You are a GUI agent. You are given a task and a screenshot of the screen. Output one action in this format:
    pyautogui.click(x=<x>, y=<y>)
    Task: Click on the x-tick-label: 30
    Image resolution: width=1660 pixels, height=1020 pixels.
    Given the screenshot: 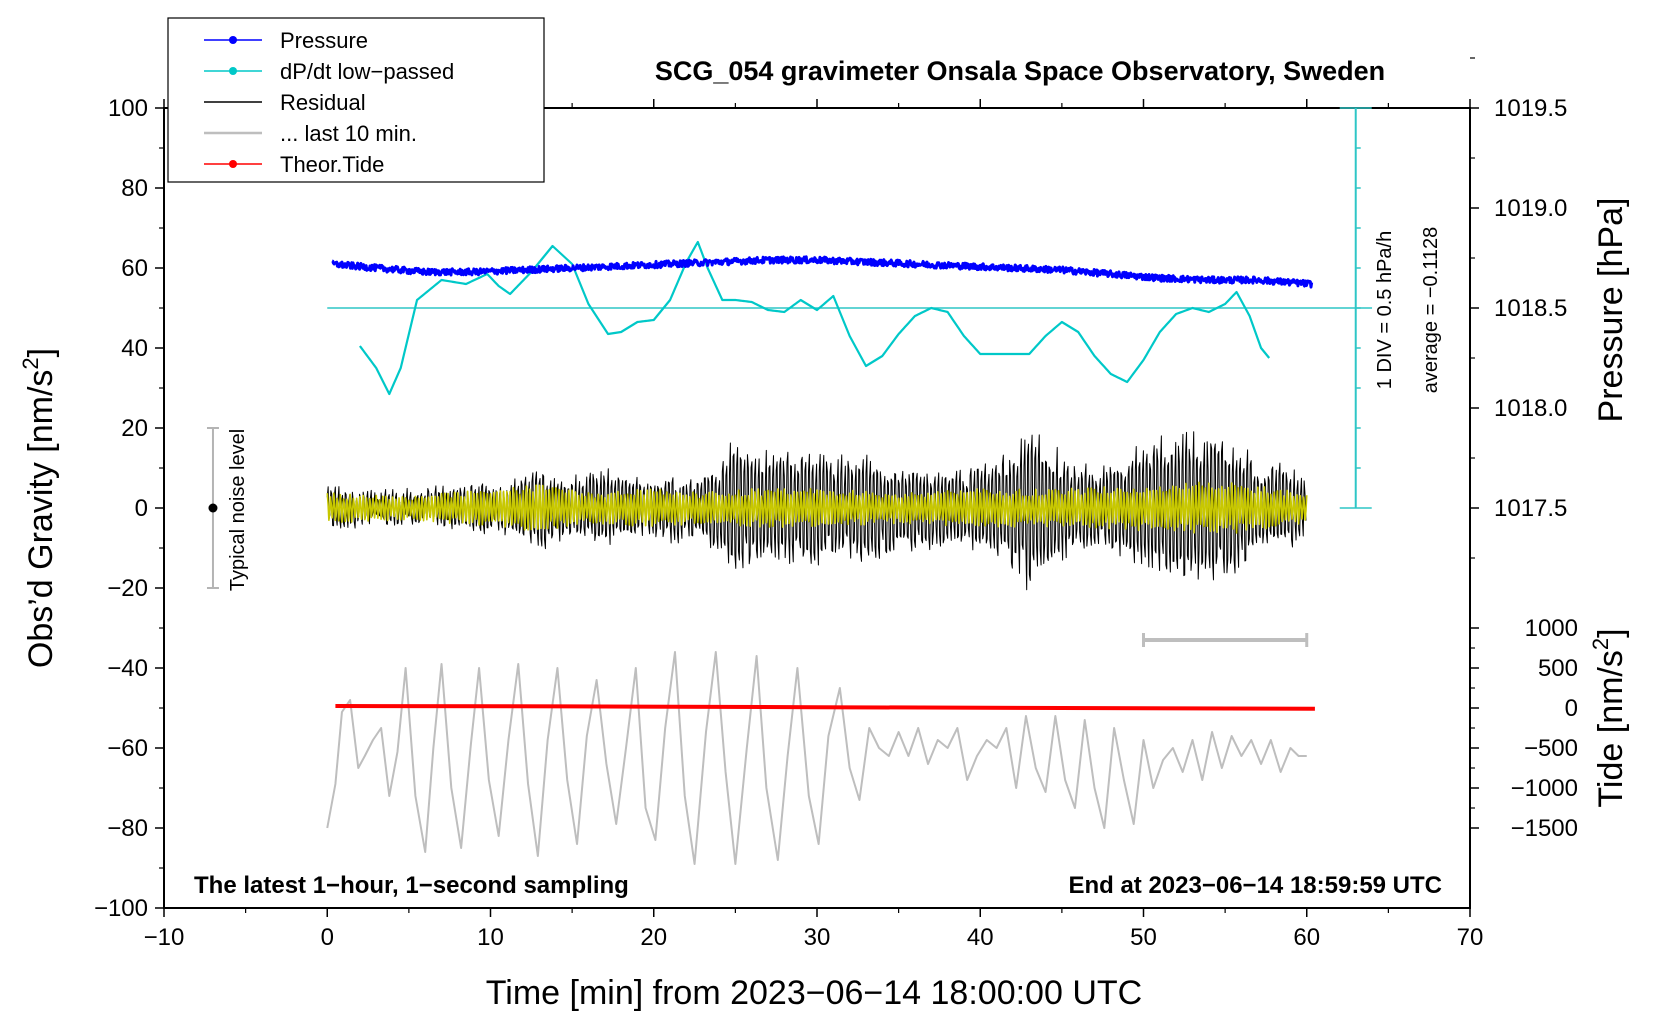 What is the action you would take?
    pyautogui.click(x=817, y=937)
    